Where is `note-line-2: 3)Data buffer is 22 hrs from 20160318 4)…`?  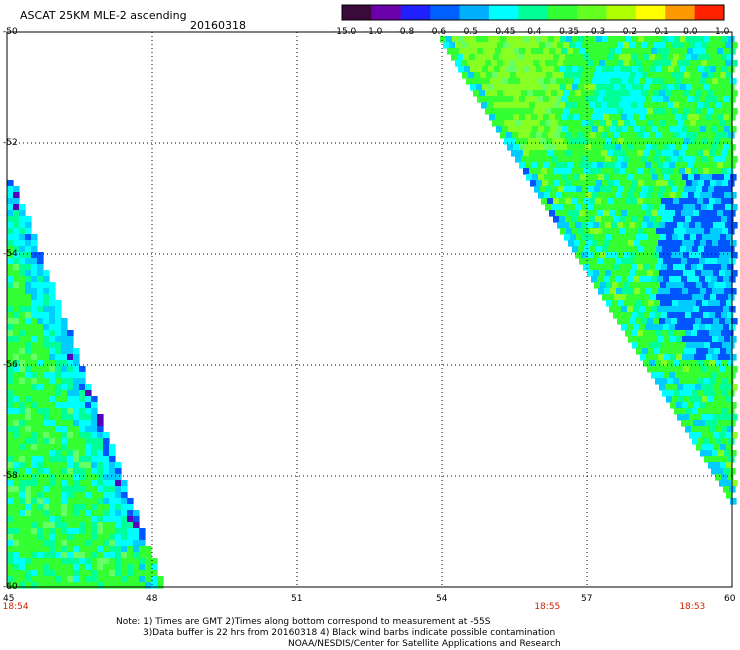
note-line-2: 3)Data buffer is 22 hrs from 20160318 4)… is located at coordinates (349, 633).